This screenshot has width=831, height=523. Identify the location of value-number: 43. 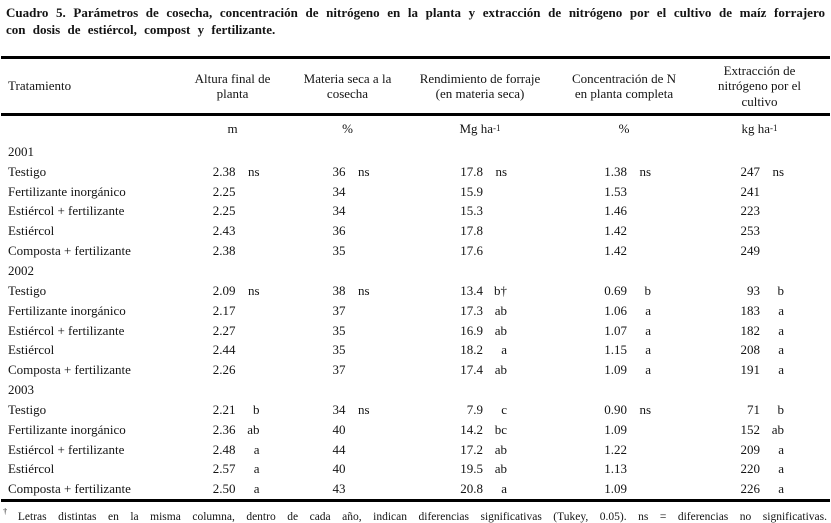
(339, 489).